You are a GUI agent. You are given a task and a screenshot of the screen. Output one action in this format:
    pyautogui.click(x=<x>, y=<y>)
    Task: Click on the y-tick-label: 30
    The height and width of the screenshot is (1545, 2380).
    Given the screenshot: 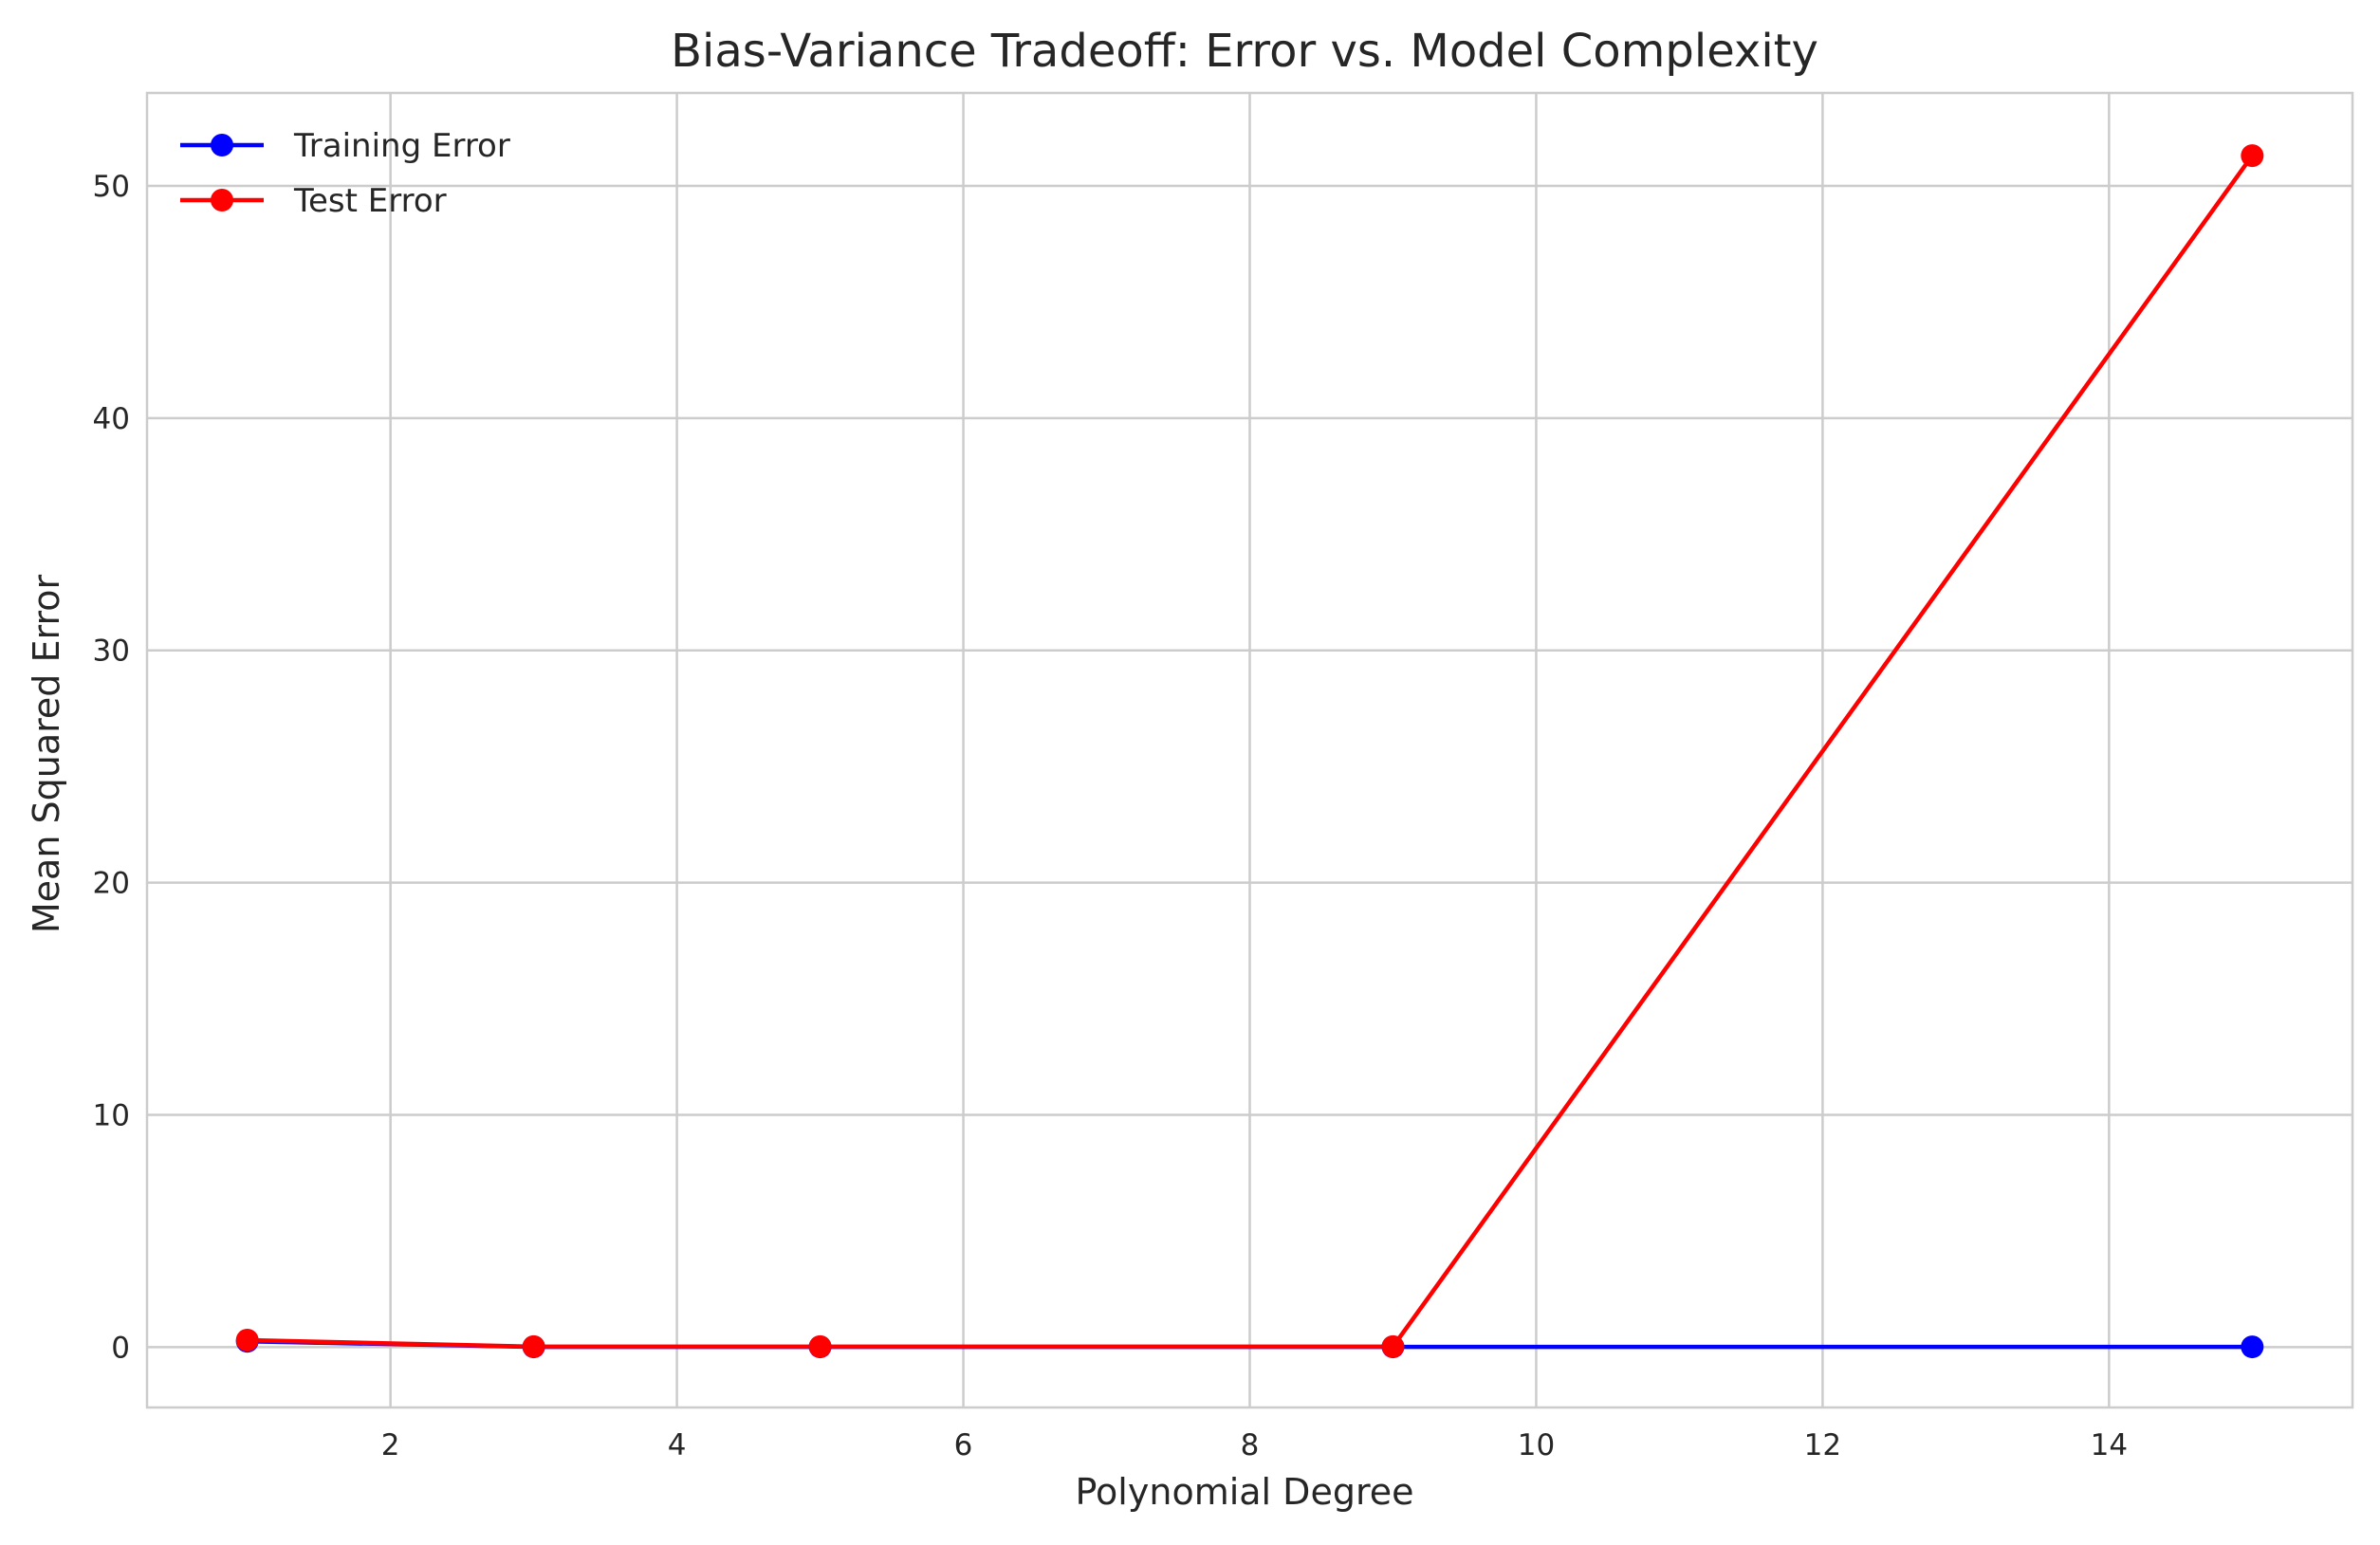 What is the action you would take?
    pyautogui.click(x=111, y=652)
    